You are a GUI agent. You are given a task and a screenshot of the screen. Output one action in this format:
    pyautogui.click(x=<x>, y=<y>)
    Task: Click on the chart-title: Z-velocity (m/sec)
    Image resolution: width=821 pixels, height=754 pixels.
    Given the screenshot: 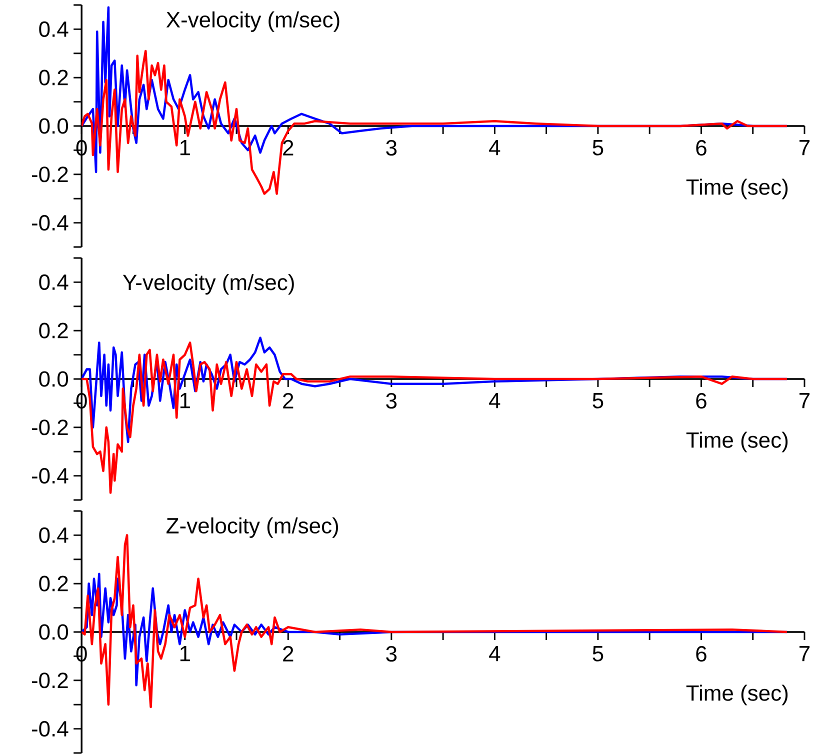 What is the action you would take?
    pyautogui.click(x=252, y=527)
    